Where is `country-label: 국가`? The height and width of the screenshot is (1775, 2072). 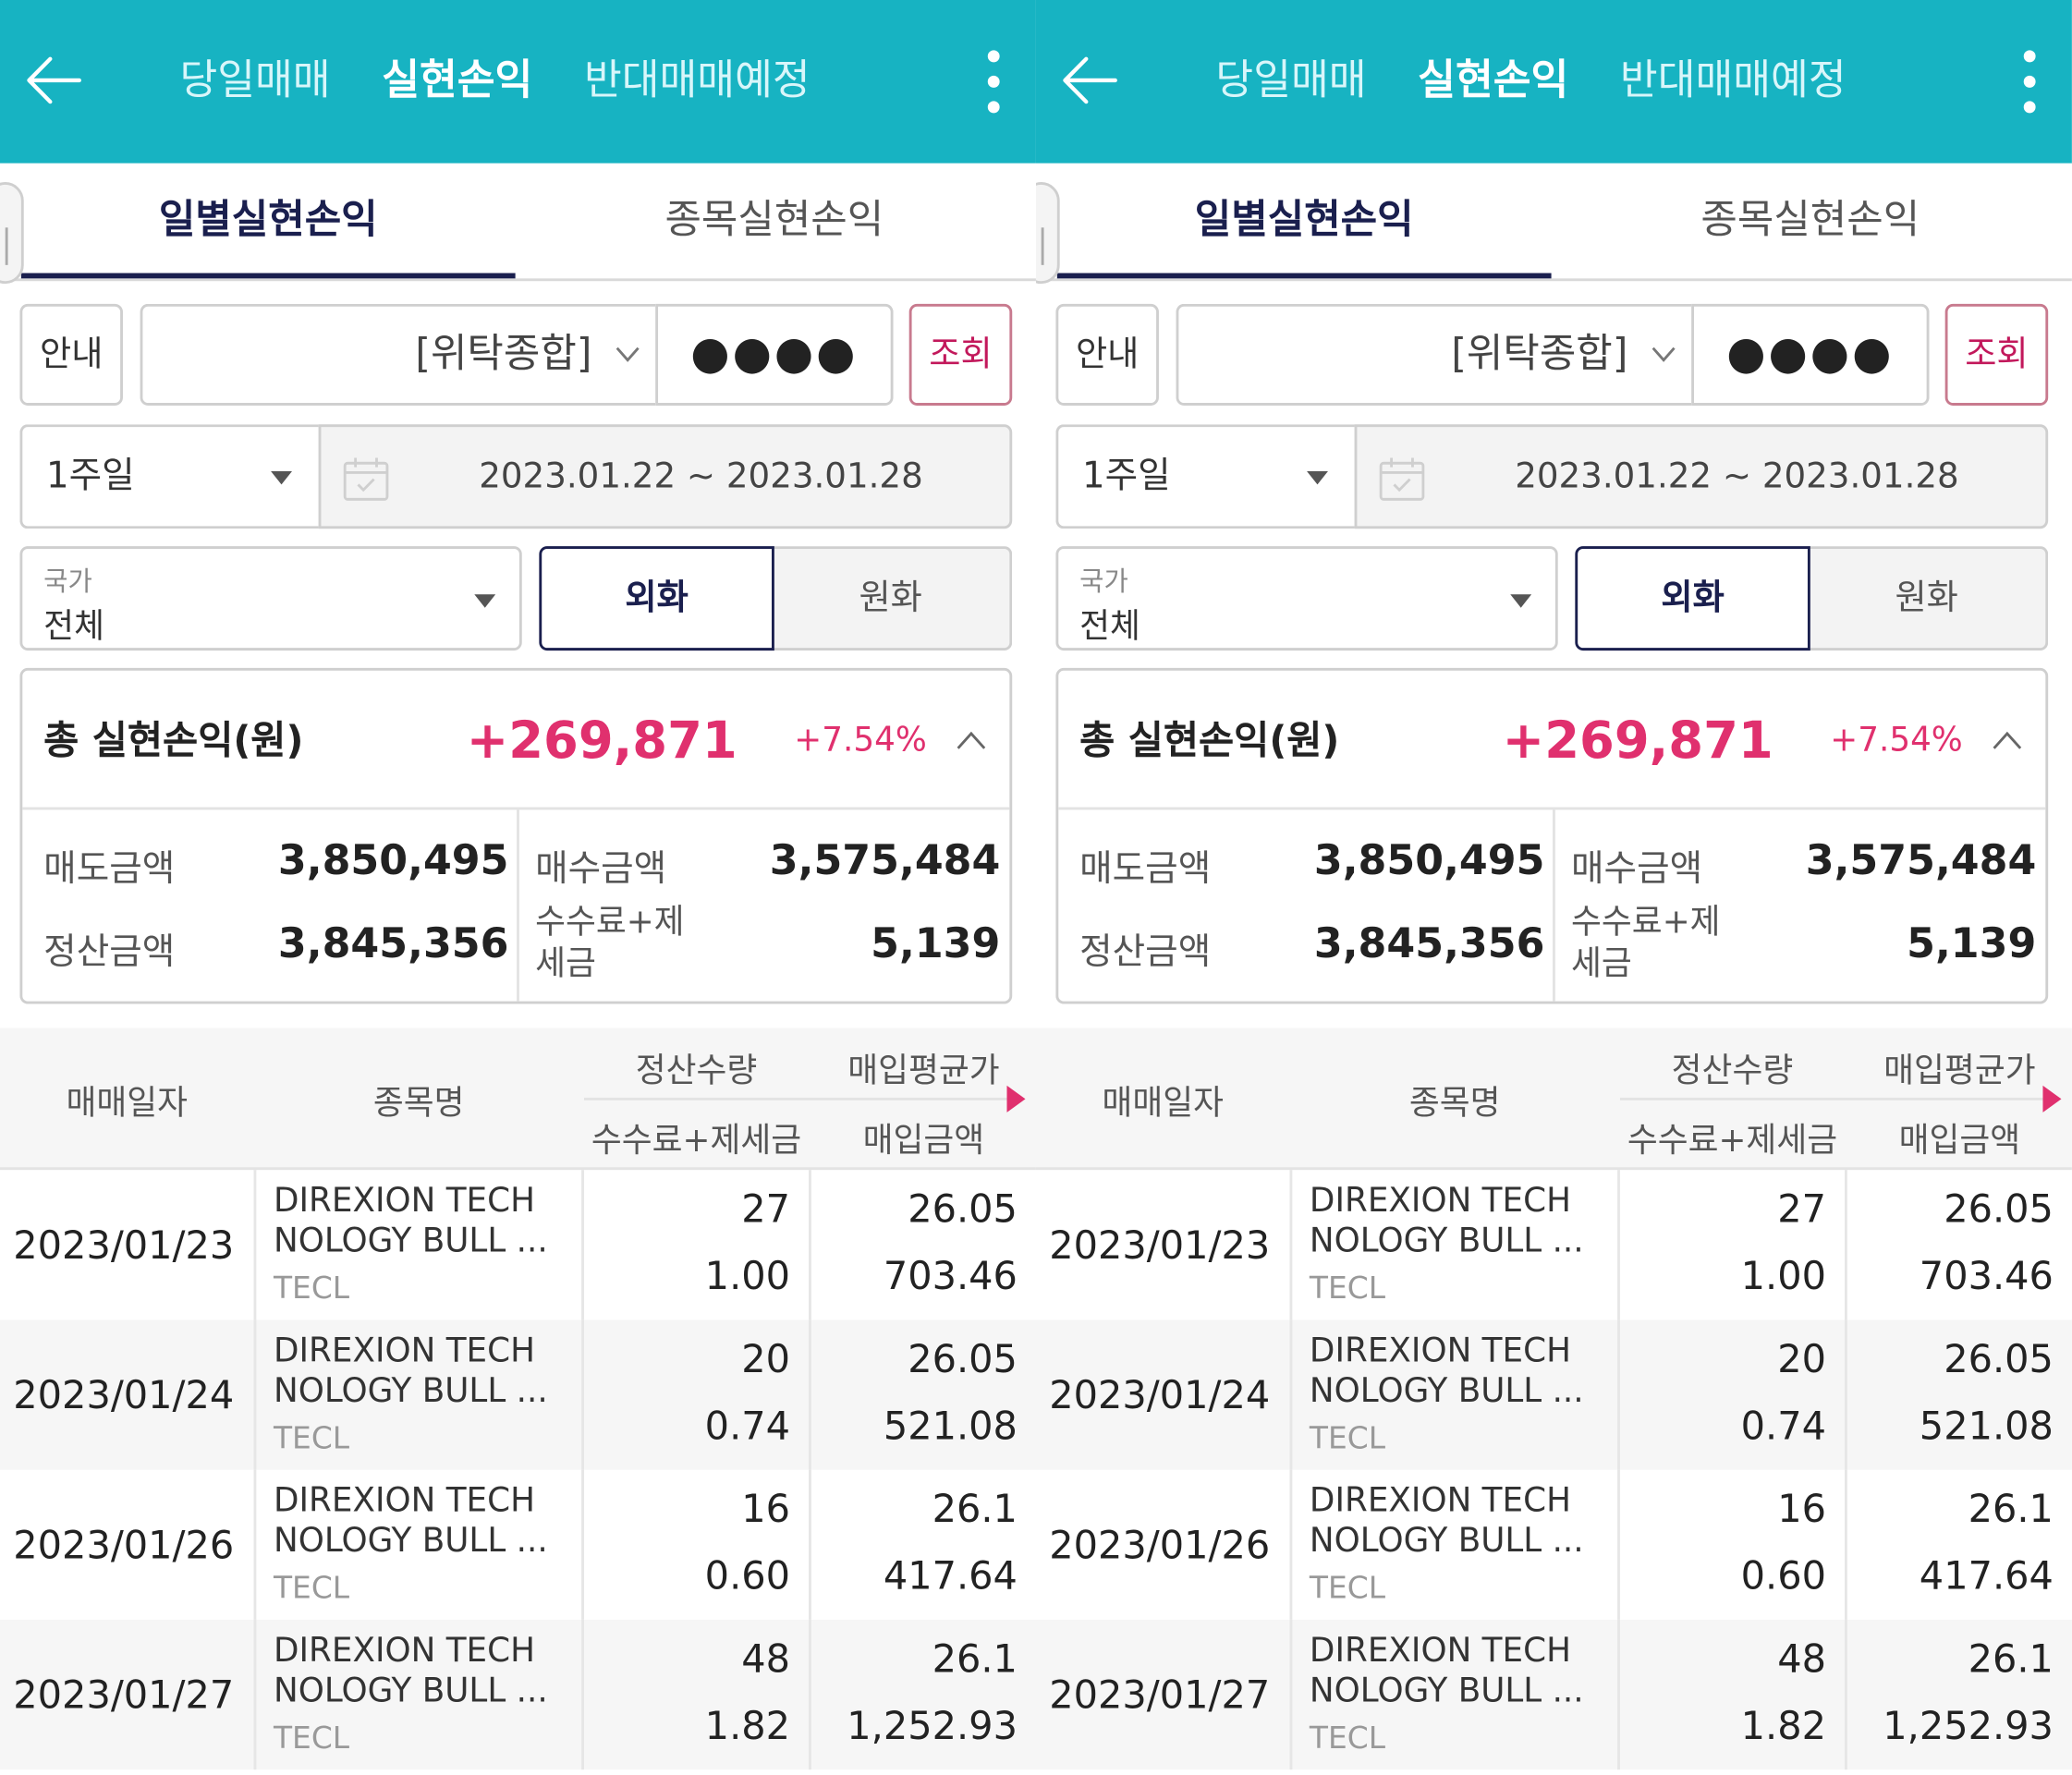
country-label: 국가 is located at coordinates (1103, 581).